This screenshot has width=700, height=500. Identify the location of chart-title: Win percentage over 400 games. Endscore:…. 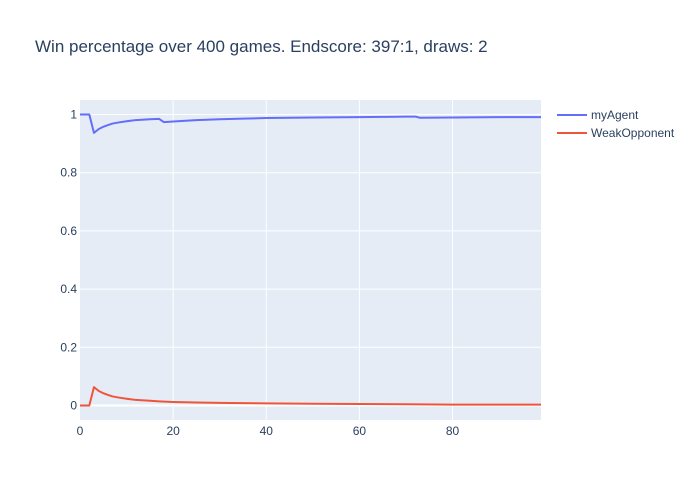
(261, 46).